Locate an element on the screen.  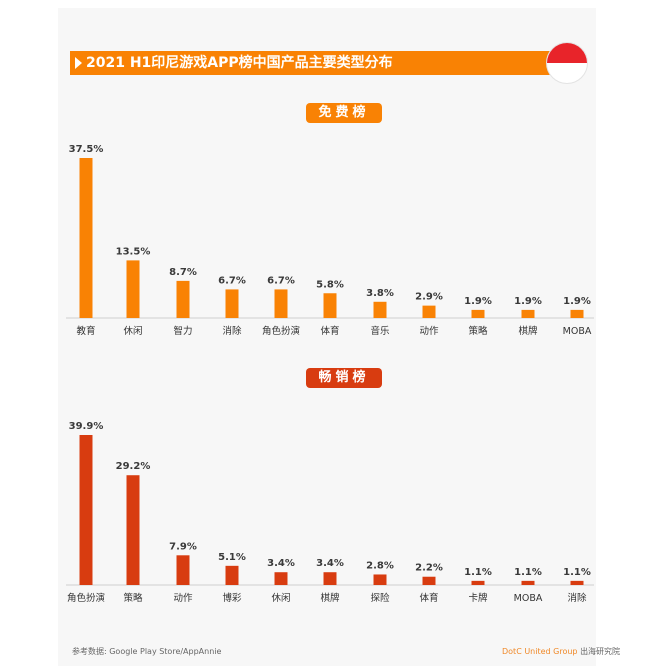
grossing-value-label: 39.9% is located at coordinates (86, 426).